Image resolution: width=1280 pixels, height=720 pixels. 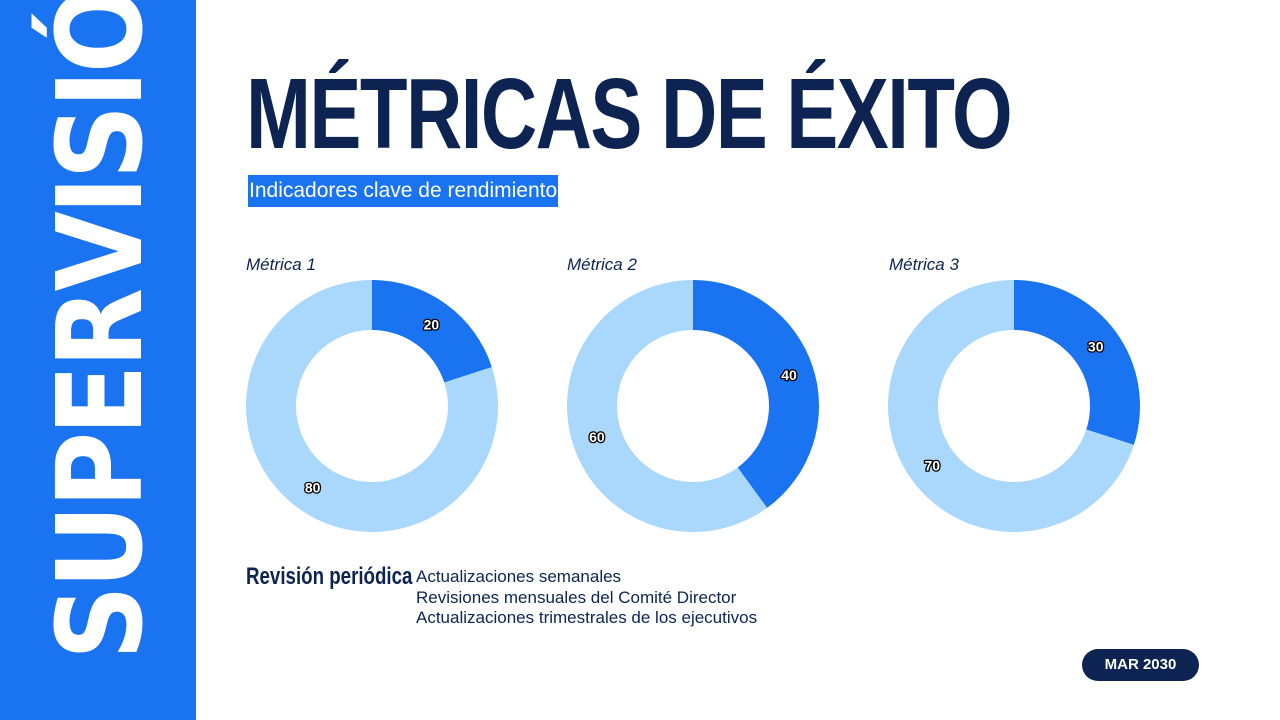 I want to click on metric-2-label: Métrica 2, so click(x=602, y=264).